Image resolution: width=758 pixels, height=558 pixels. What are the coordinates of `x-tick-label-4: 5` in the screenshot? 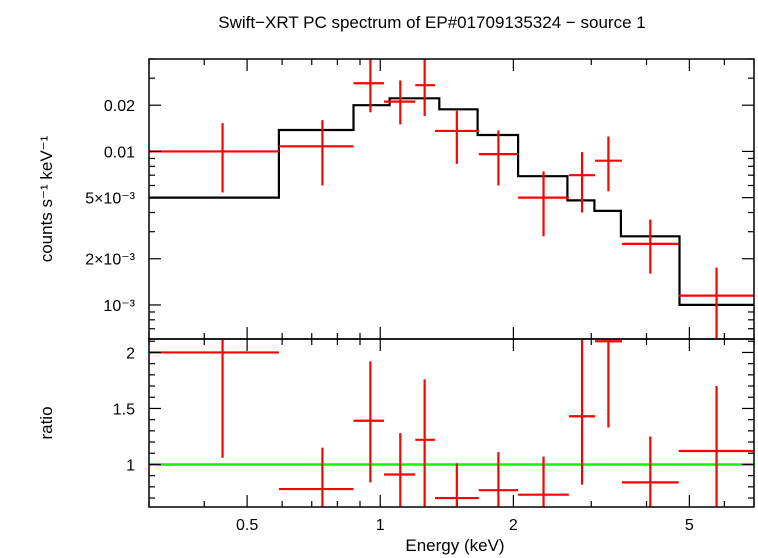 It's located at (689, 525).